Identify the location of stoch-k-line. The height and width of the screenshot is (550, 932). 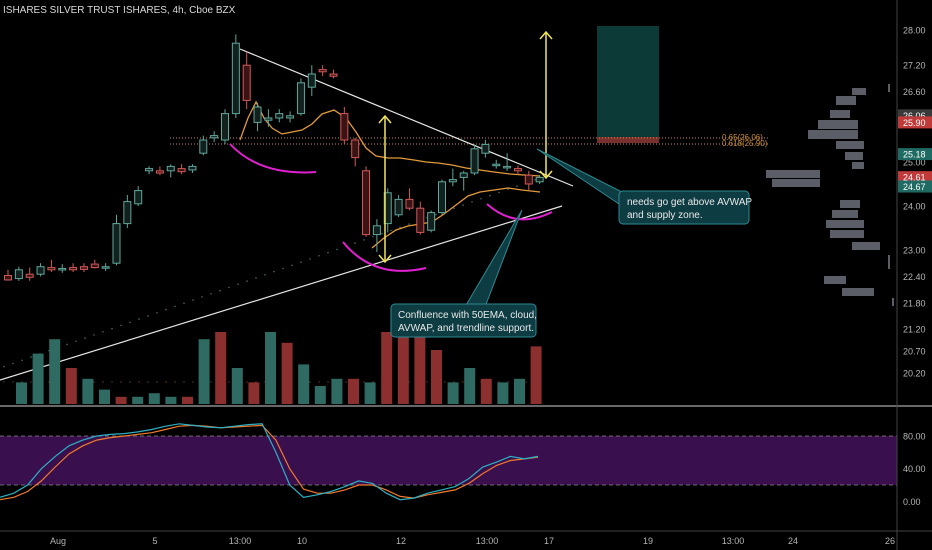
(269, 462).